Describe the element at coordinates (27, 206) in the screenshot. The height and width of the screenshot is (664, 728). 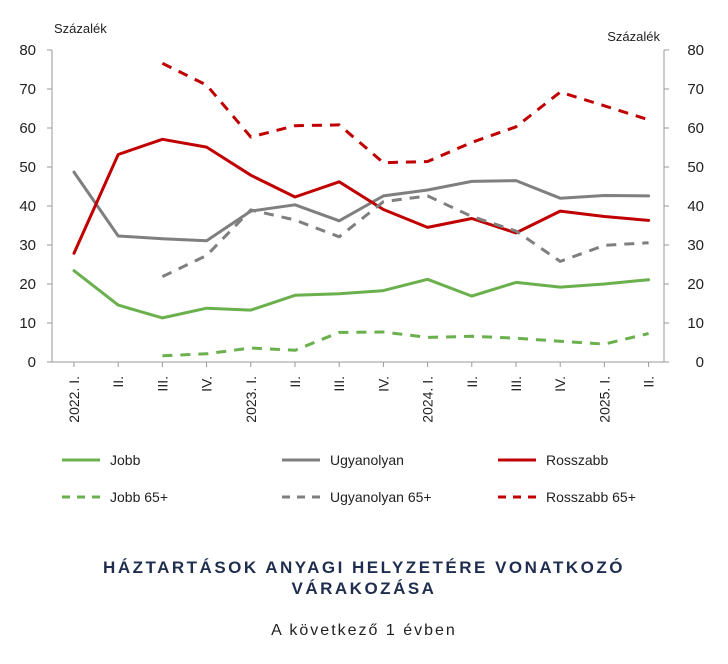
I see `y-tick-label-left: 40` at that location.